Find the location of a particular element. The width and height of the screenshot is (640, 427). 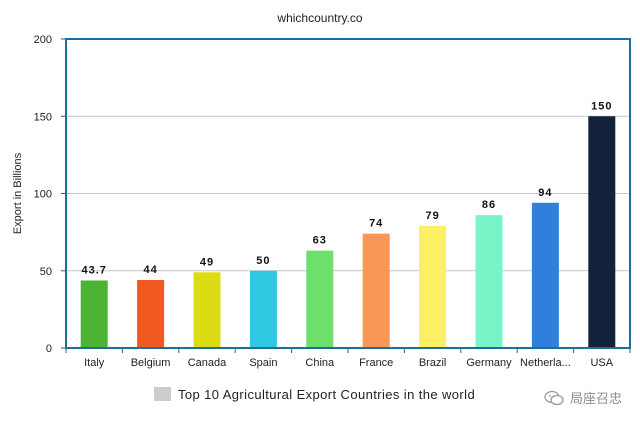

y-axis-label: Export in Billions is located at coordinates (18, 193).